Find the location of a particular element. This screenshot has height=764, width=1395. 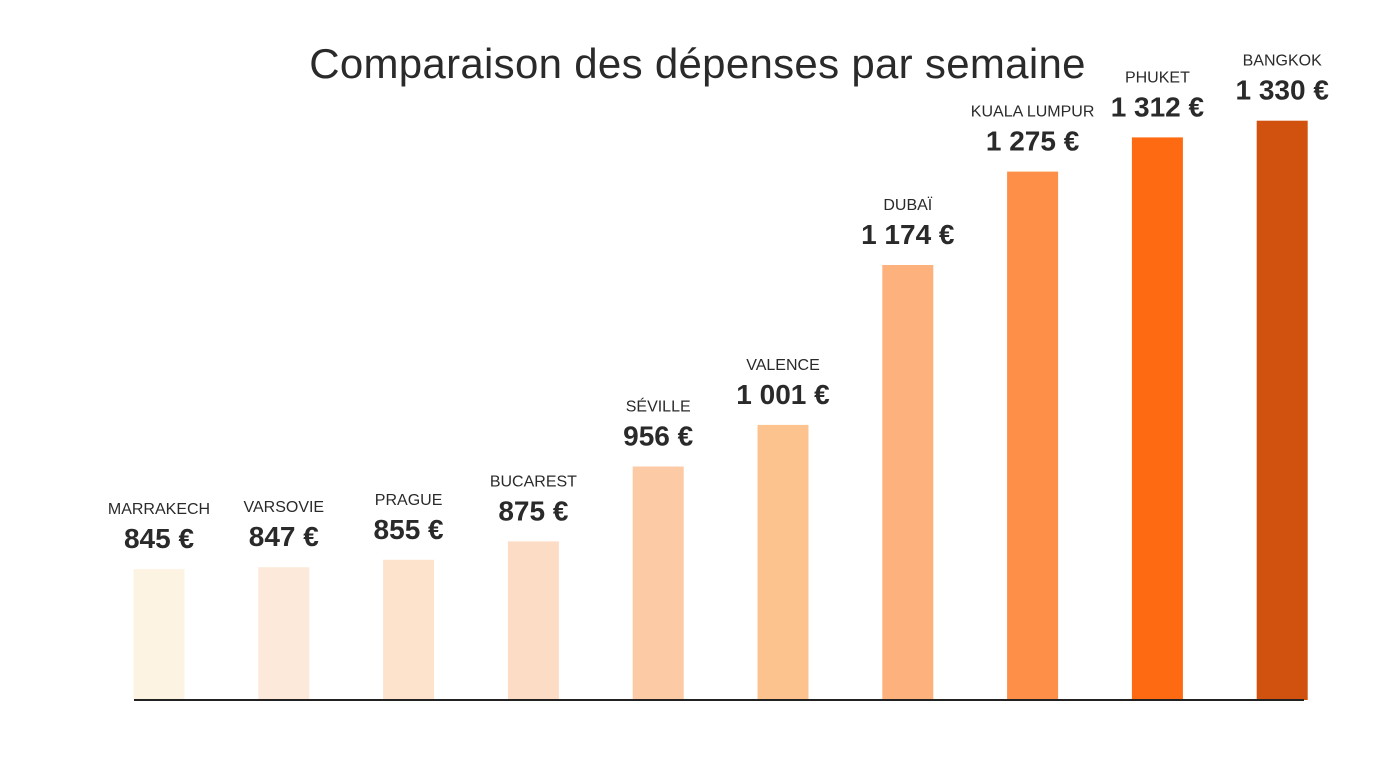

category-label: MARRAKECH is located at coordinates (159, 509).